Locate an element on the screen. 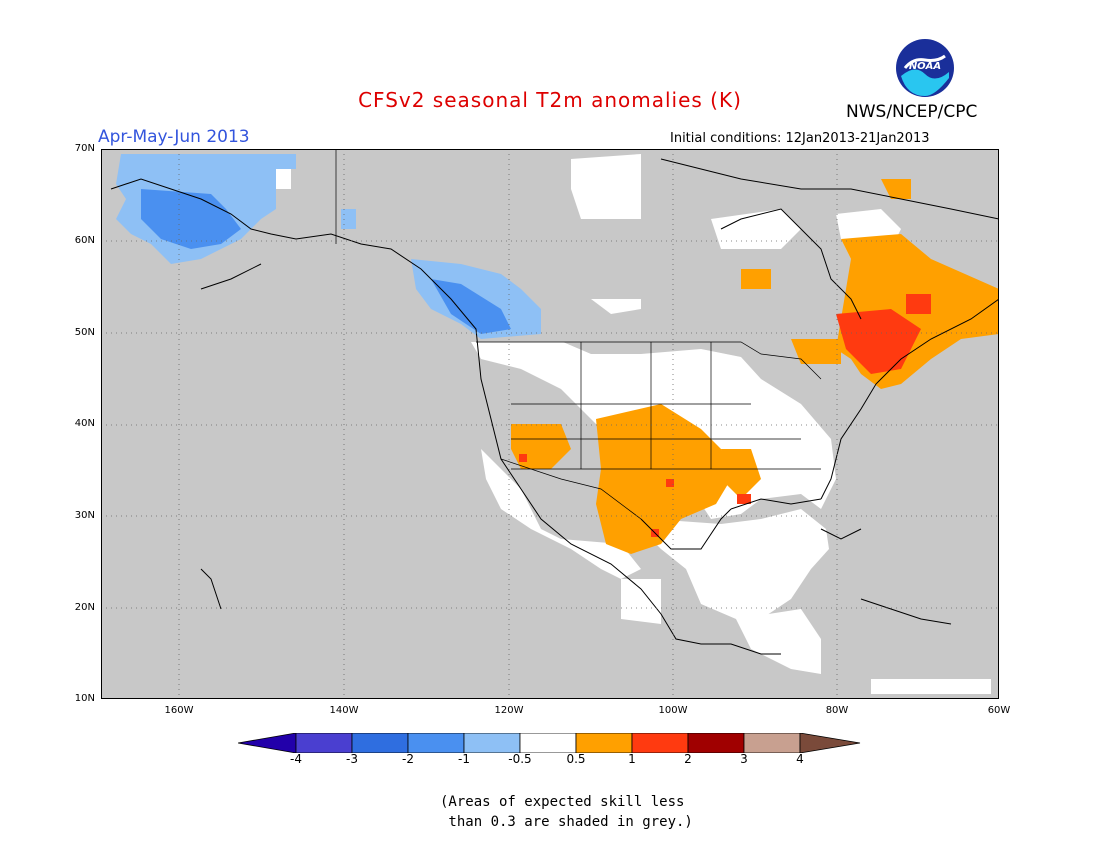 Image resolution: width=1100 pixels, height=850 pixels. lon-label: 60W is located at coordinates (999, 710).